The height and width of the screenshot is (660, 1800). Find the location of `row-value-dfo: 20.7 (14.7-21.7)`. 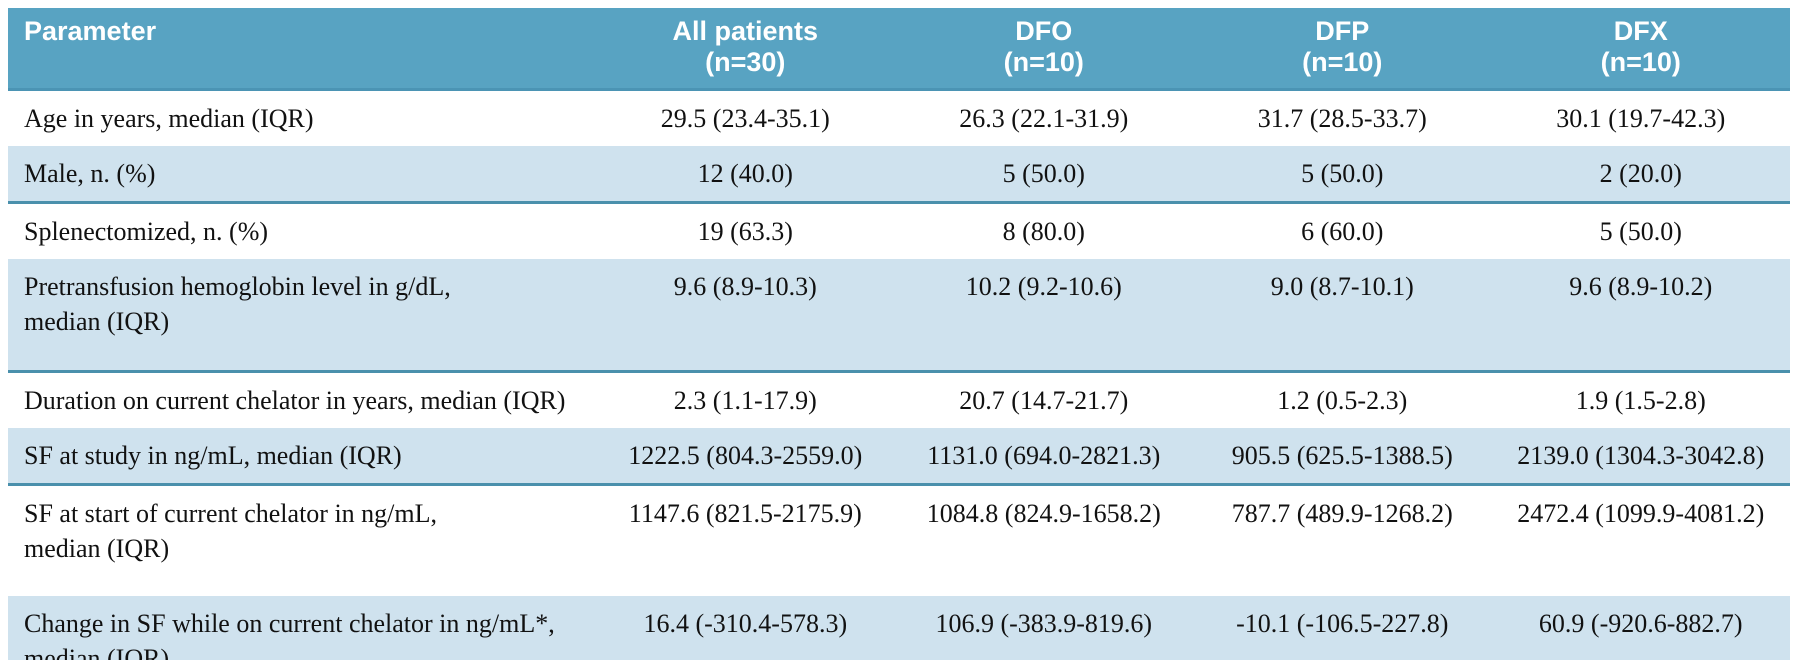

row-value-dfo: 20.7 (14.7-21.7) is located at coordinates (1044, 399).